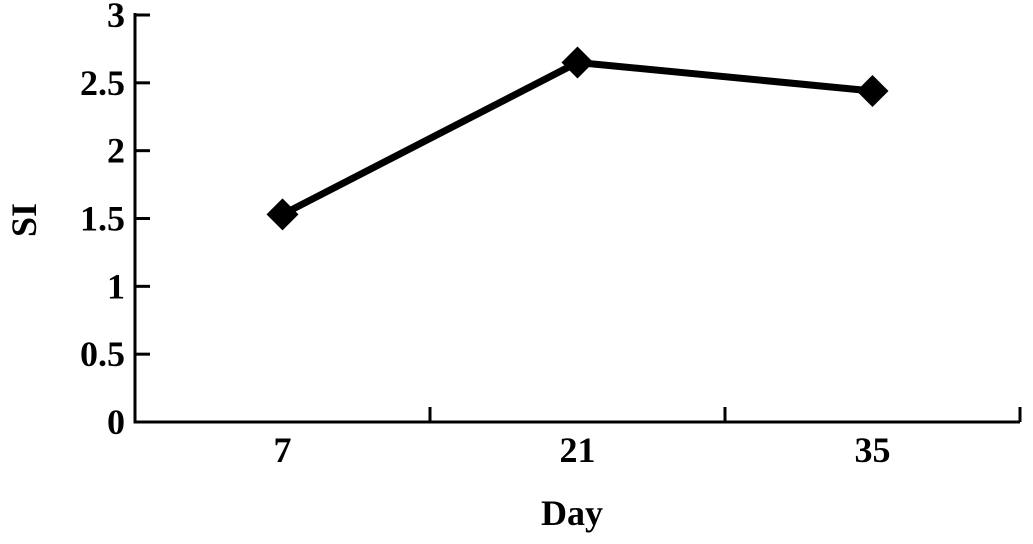 Image resolution: width=1033 pixels, height=544 pixels. What do you see at coordinates (572, 513) in the screenshot?
I see `x-axis-label: Day` at bounding box center [572, 513].